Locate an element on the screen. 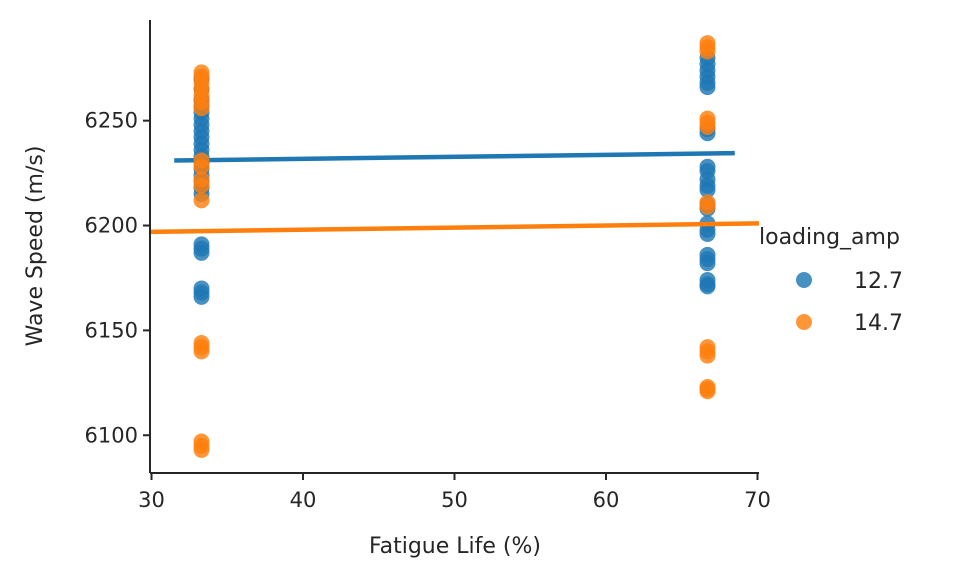 The image size is (956, 580). x-tick-label: 30 is located at coordinates (151, 500).